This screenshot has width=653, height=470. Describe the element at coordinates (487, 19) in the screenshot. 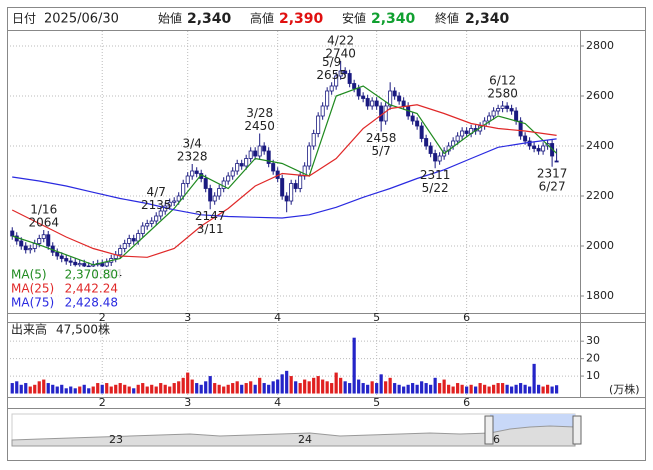

I see `header-close: 2,340` at that location.